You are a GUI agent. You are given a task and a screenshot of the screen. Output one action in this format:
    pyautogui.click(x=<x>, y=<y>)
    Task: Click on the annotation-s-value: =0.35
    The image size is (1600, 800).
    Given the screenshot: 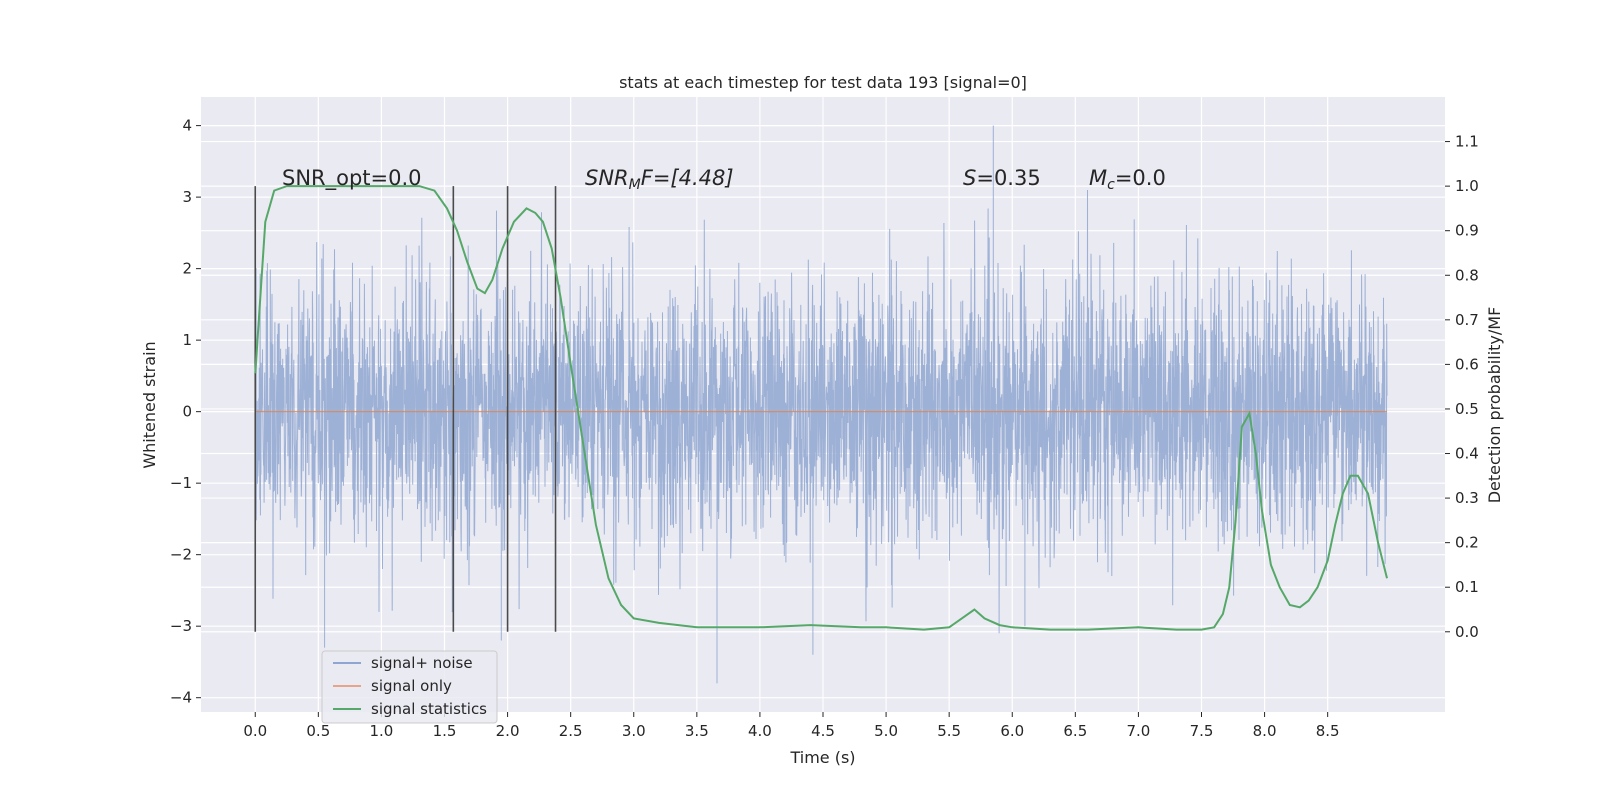 What is the action you would take?
    pyautogui.click(x=1008, y=178)
    